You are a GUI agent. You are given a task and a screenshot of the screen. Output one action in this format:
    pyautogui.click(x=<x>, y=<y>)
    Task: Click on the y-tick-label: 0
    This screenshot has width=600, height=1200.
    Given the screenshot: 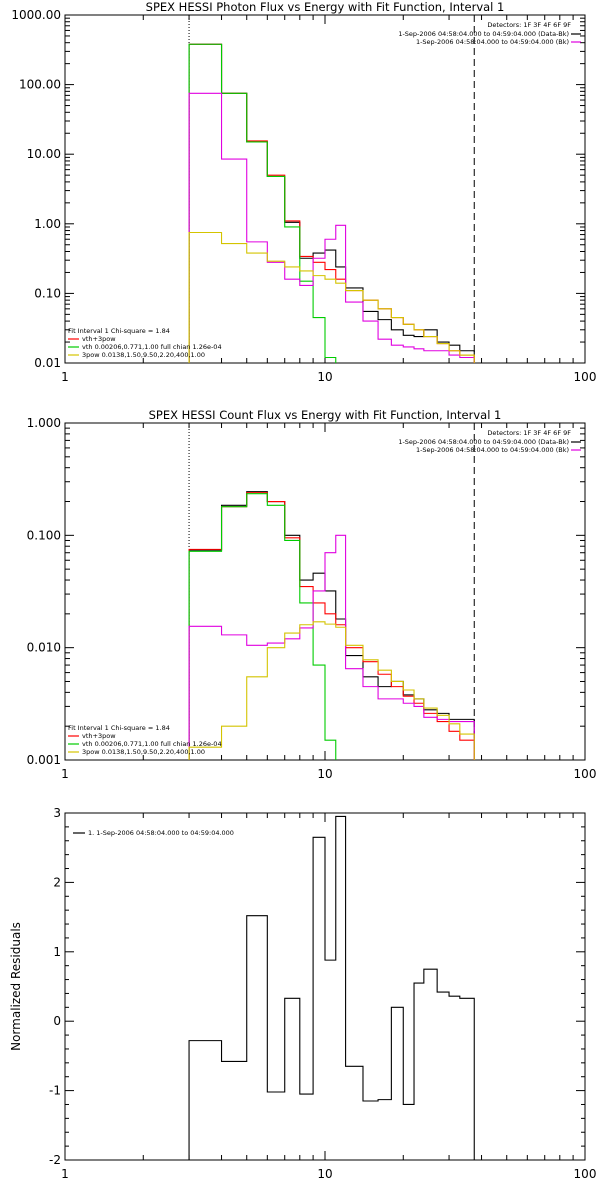 What is the action you would take?
    pyautogui.click(x=57, y=1021)
    